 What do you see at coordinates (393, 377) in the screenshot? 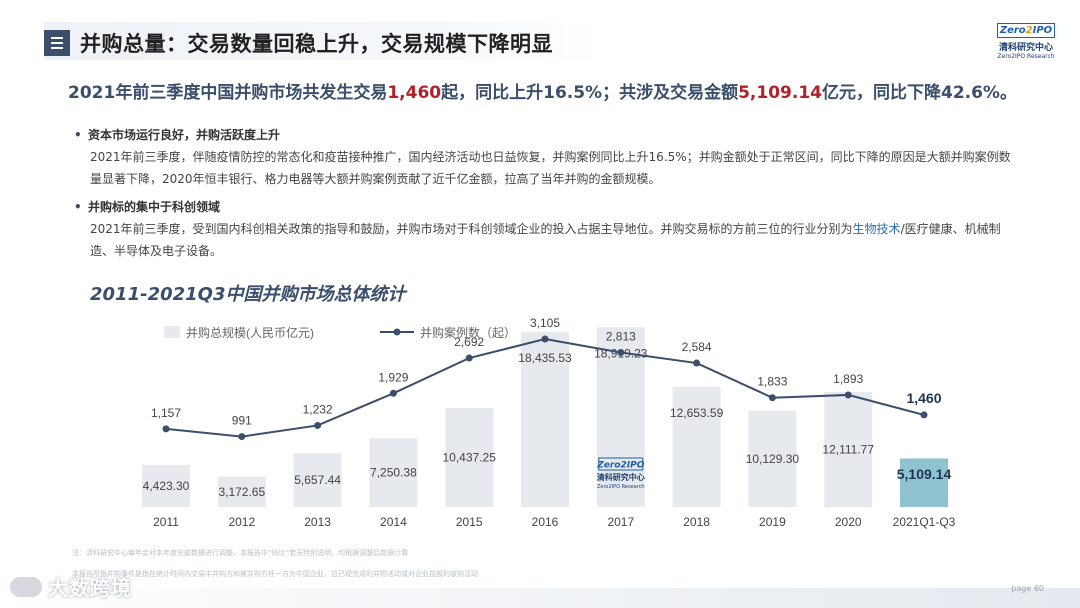
I see `line-label-2014: 1,929` at bounding box center [393, 377].